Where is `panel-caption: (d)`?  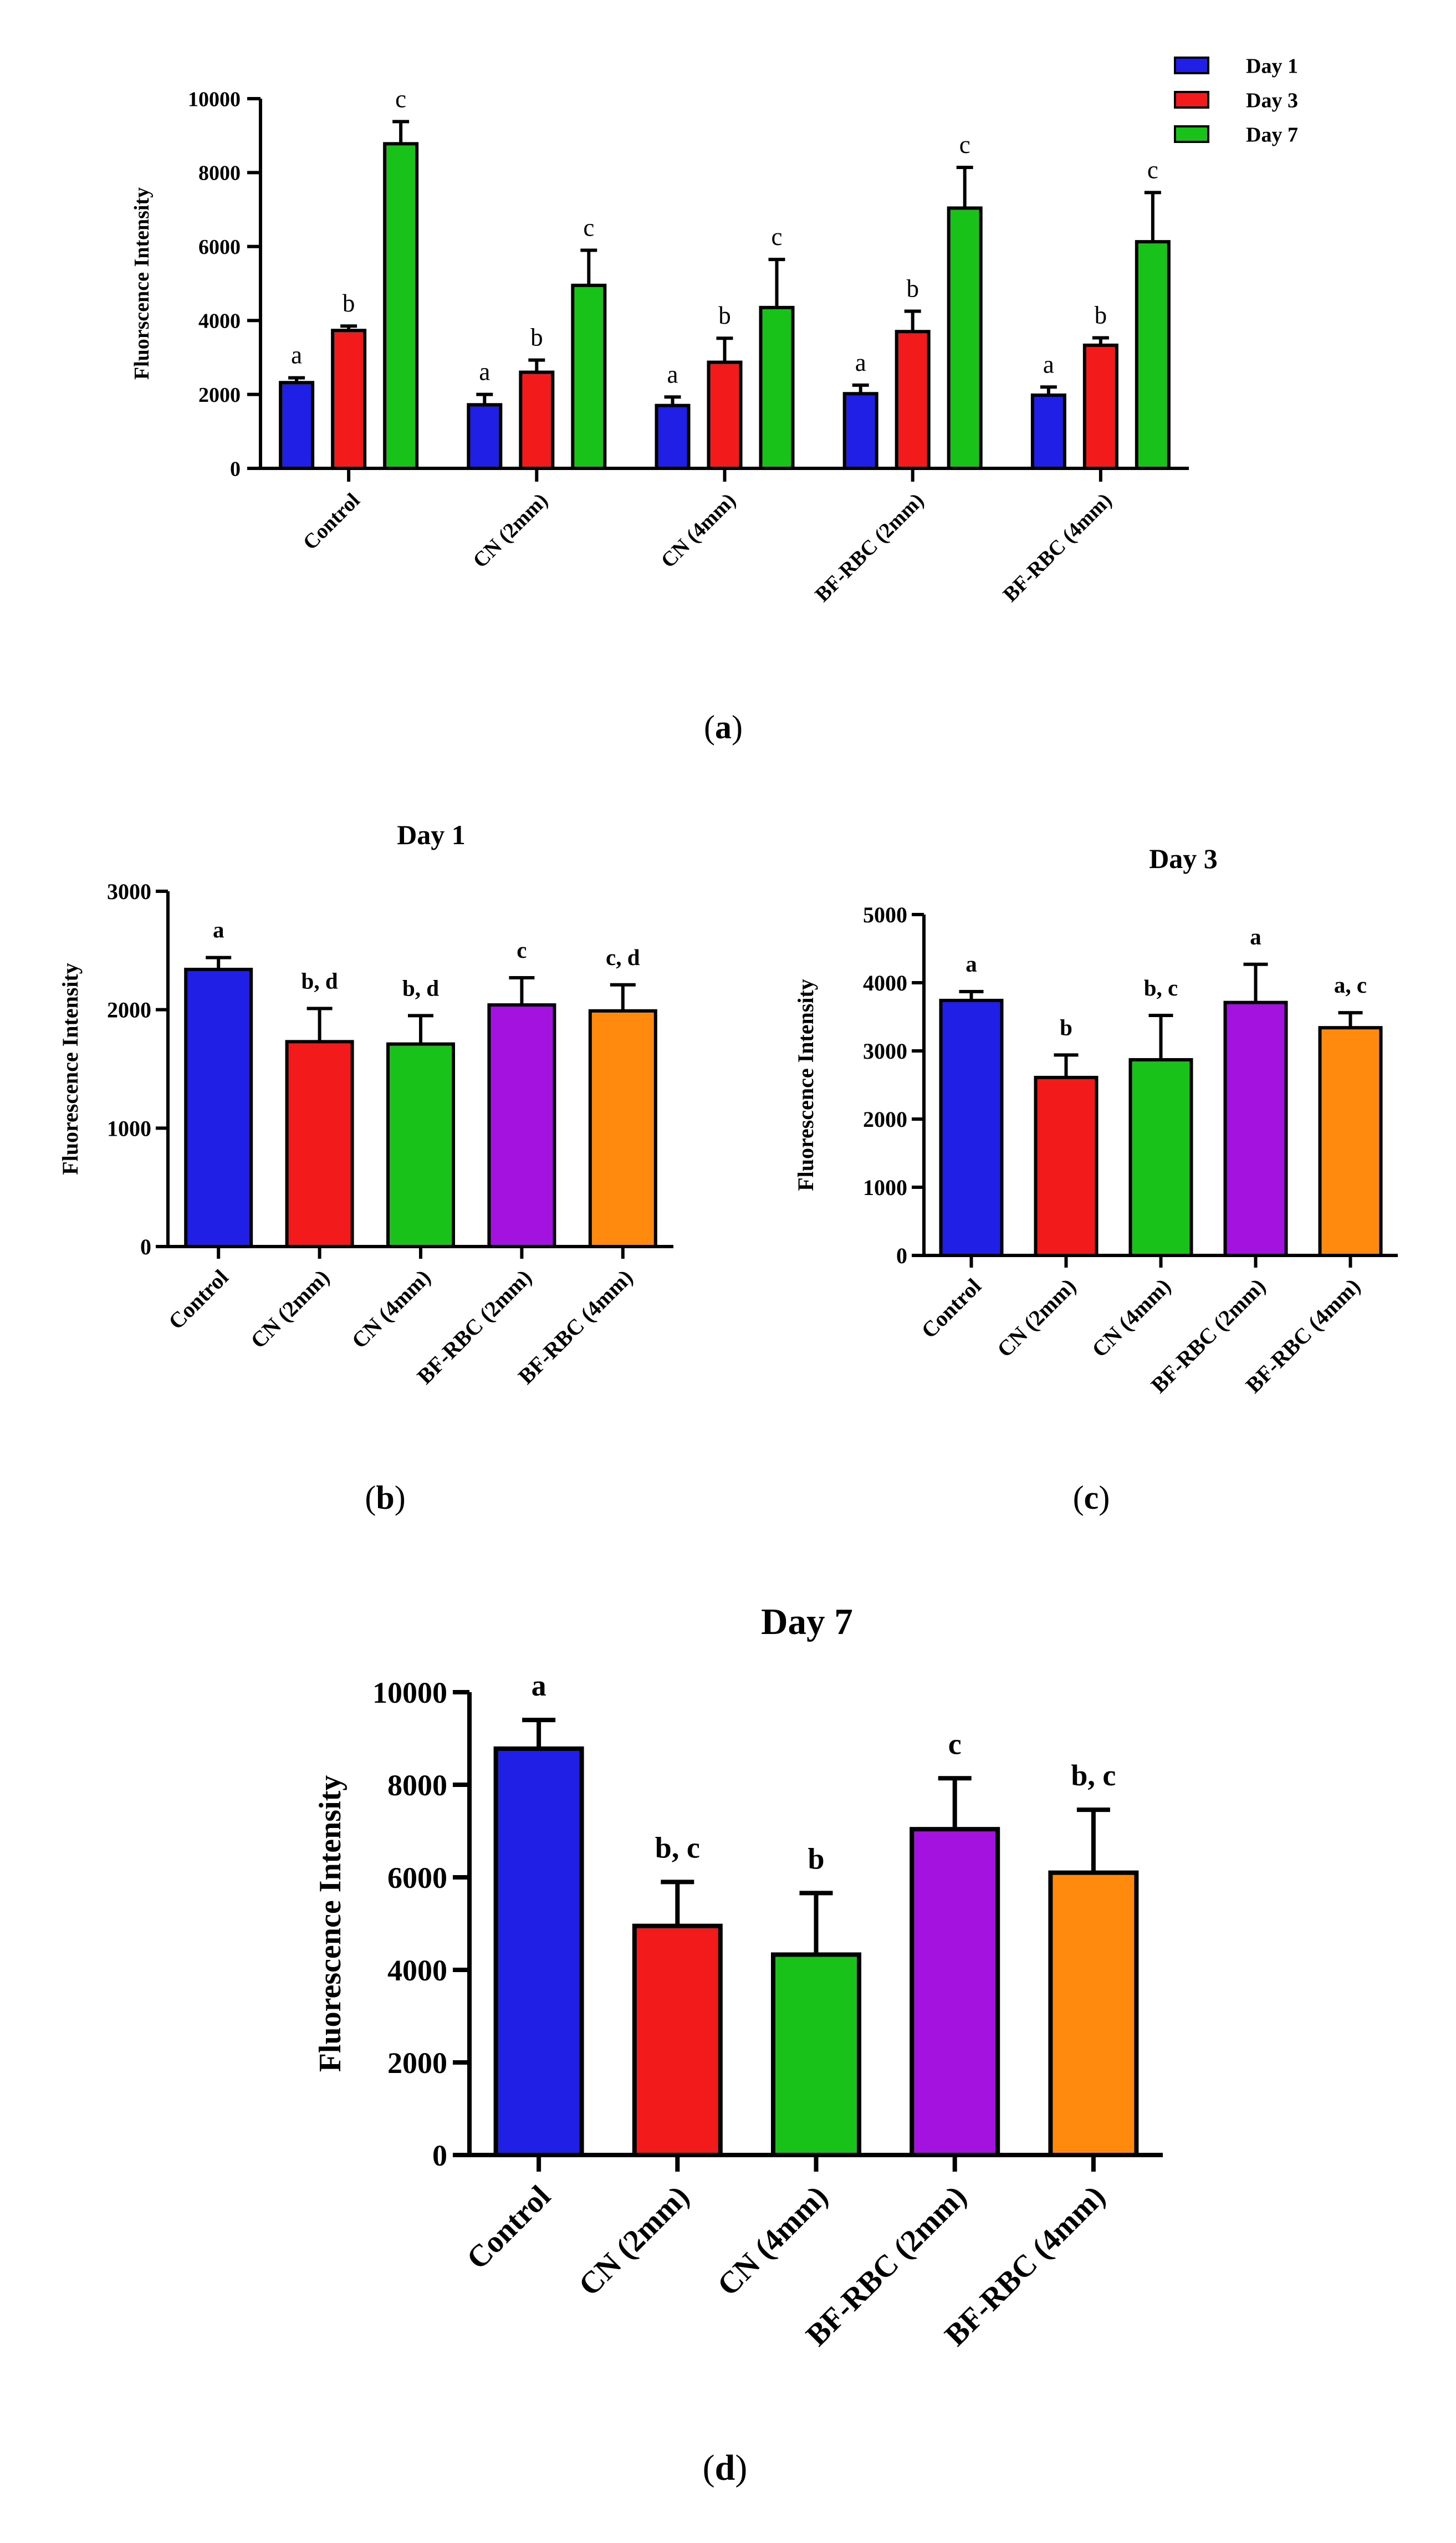 panel-caption: (d) is located at coordinates (725, 2468).